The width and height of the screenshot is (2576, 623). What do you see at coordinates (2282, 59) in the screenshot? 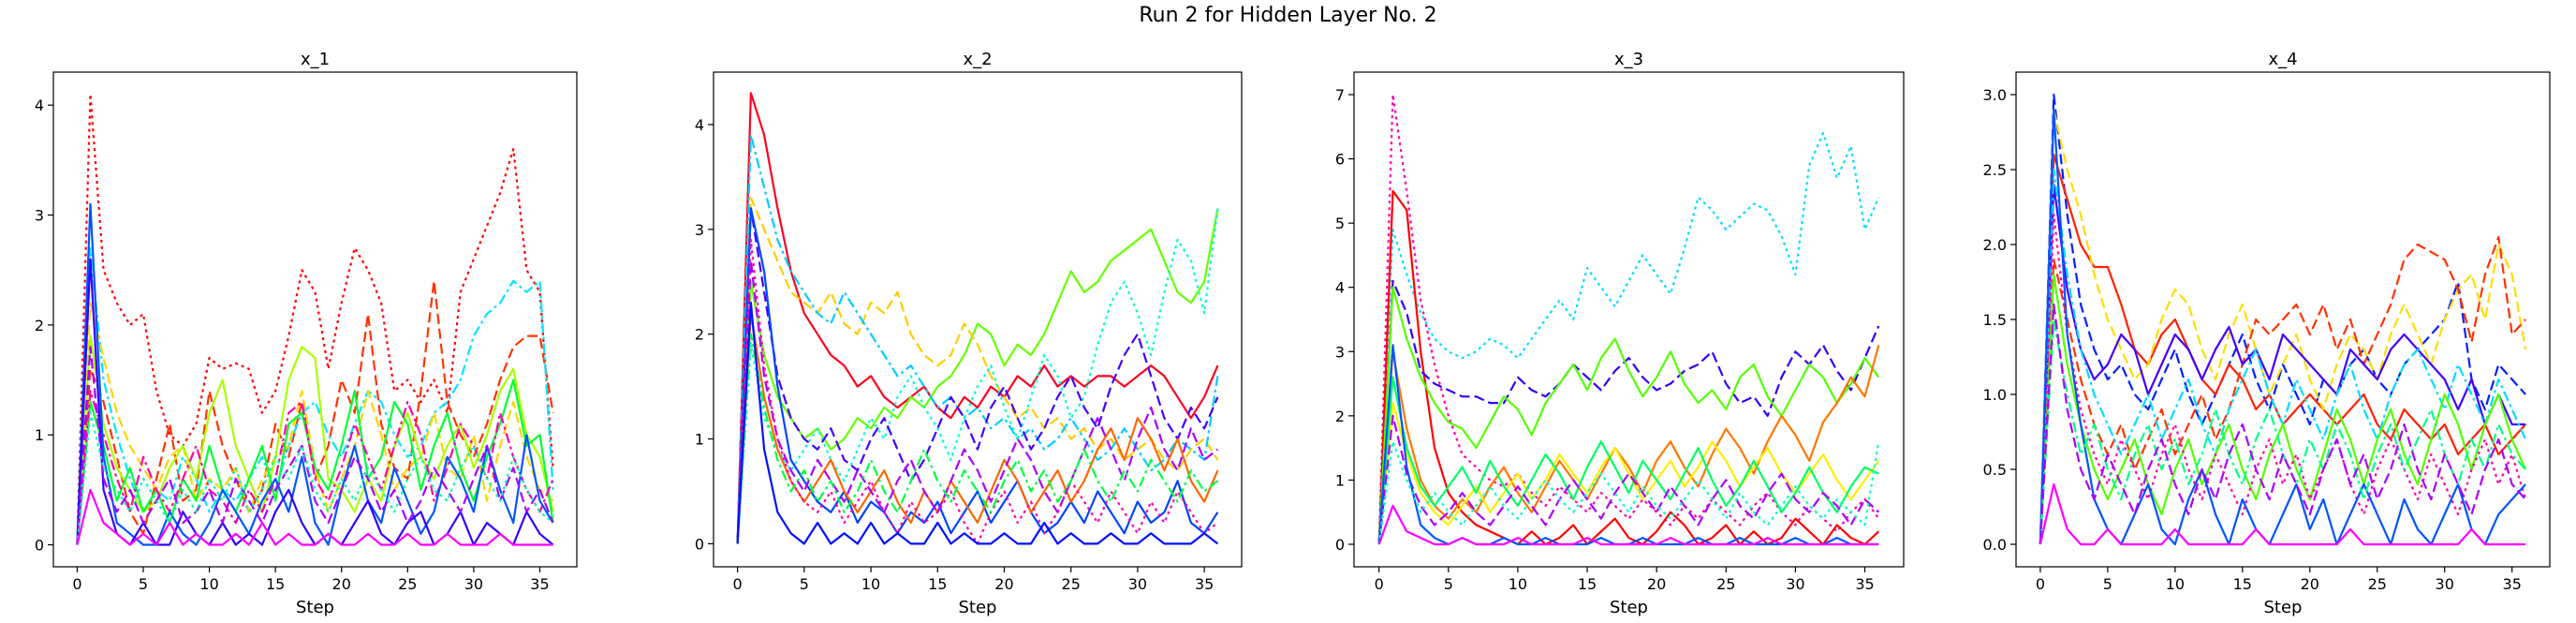
I see `subplot-title: x_4` at bounding box center [2282, 59].